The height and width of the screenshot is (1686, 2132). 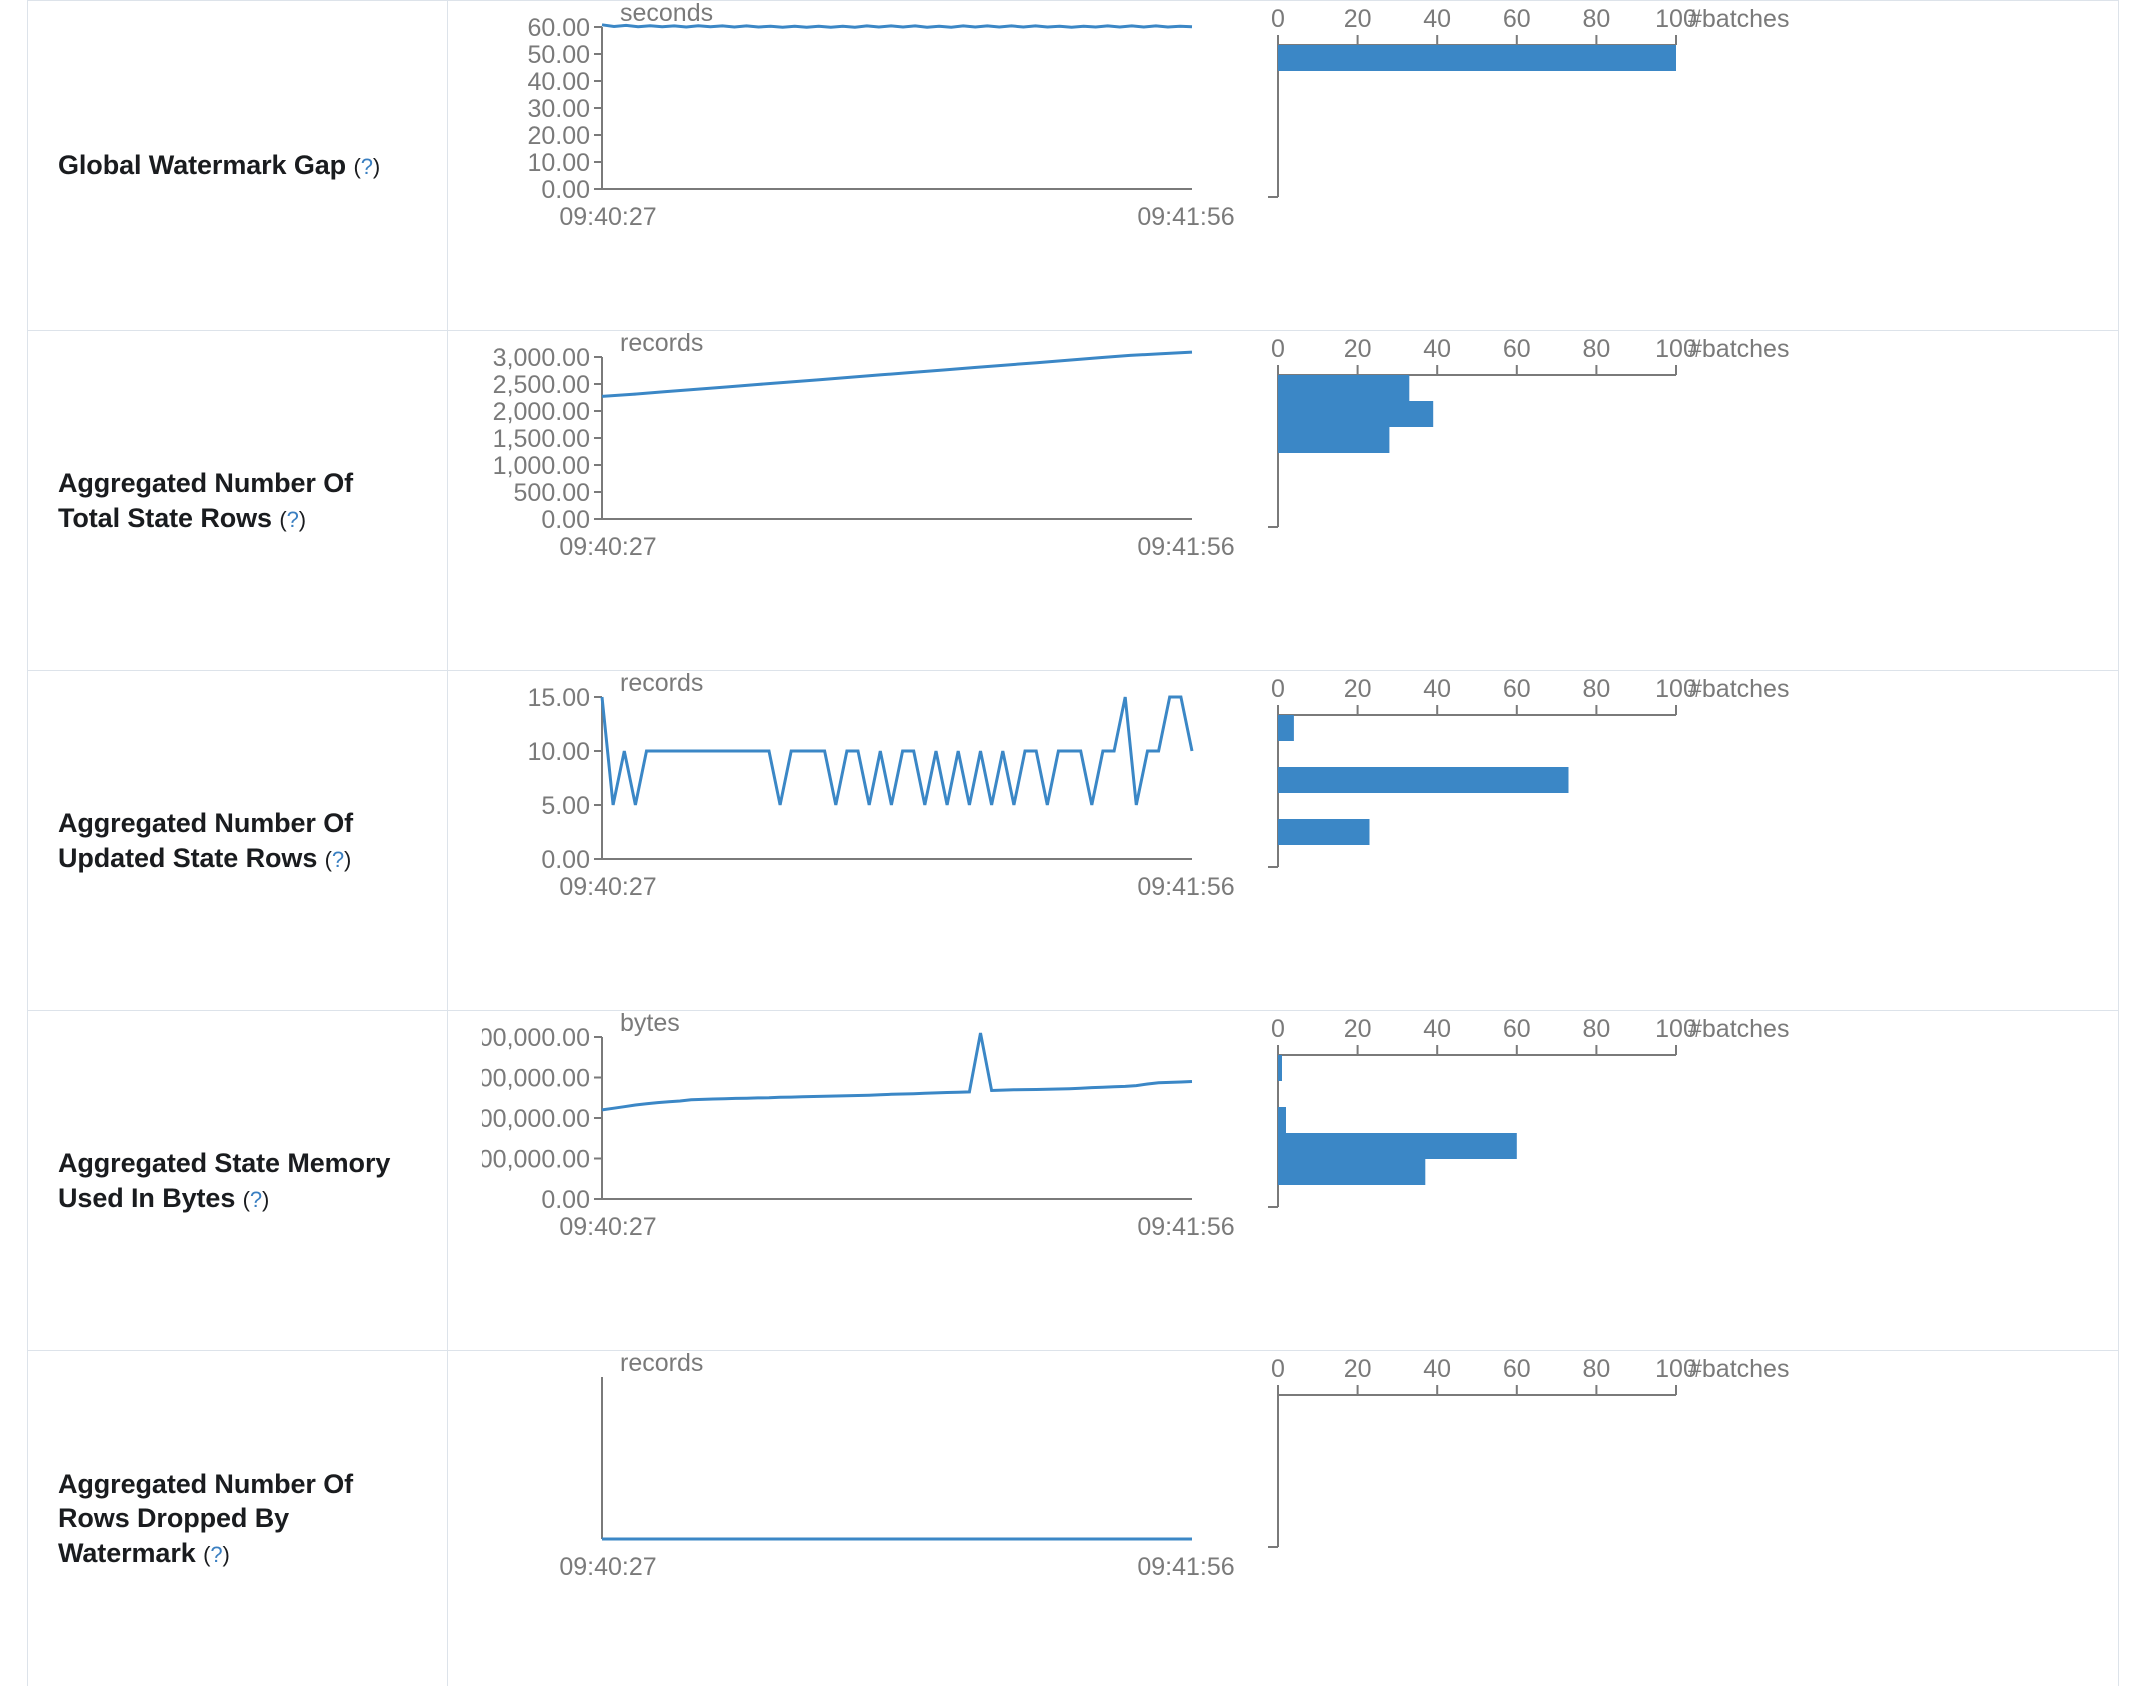 I want to click on svg-text: 1,500,000.00, so click(x=536, y=1079).